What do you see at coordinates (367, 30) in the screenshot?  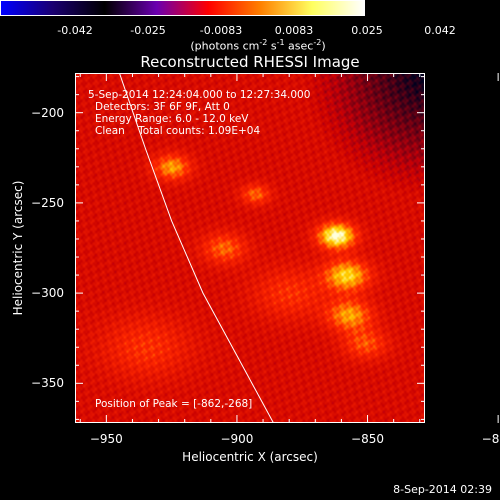 I see `colorbar-tick-label: 0.025` at bounding box center [367, 30].